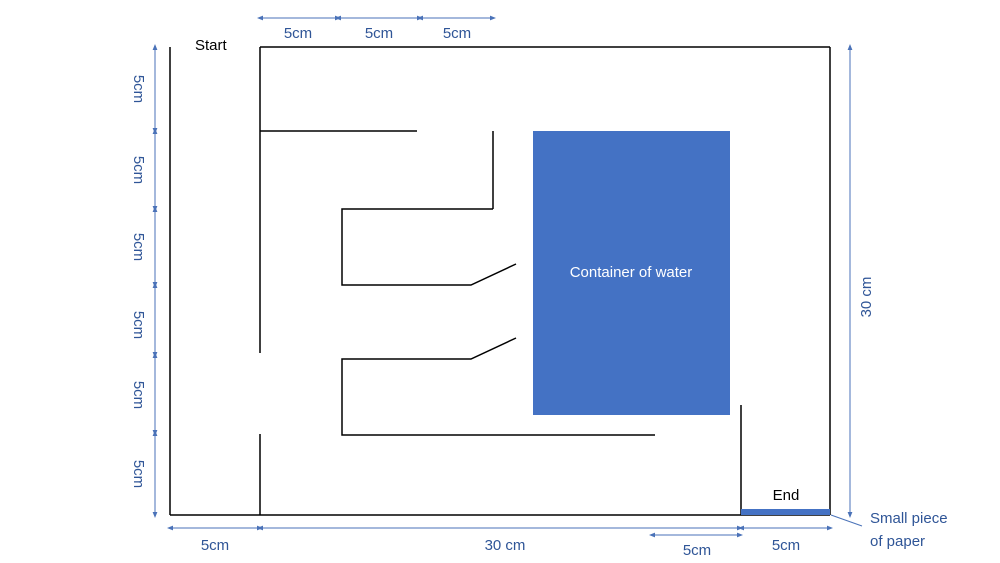  Describe the element at coordinates (897, 541) in the screenshot. I see `paper-label: of paper` at that location.